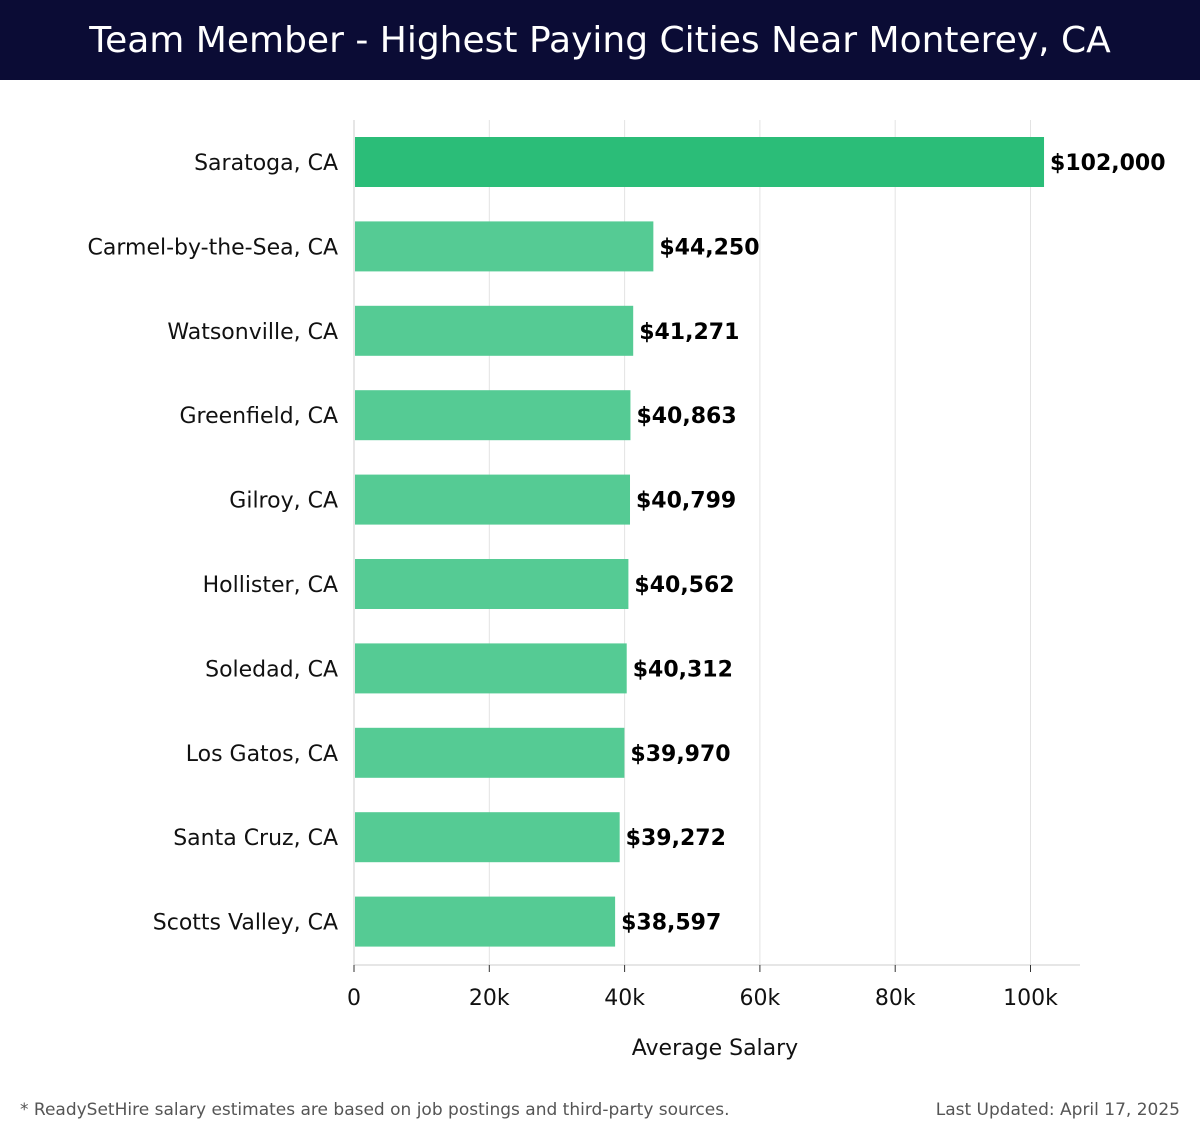  I want to click on category-label: Santa Cruz, CA, so click(255, 838).